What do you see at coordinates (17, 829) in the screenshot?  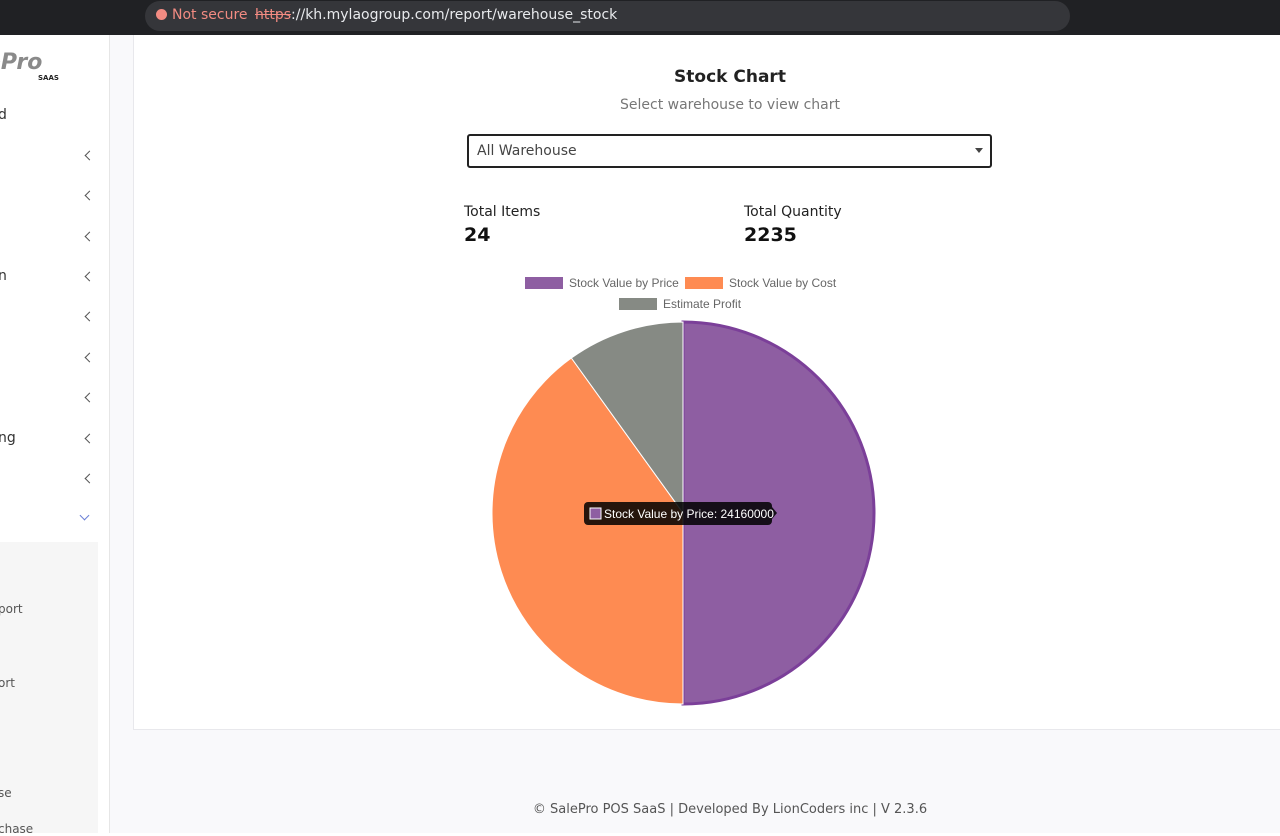 I see `submenu-item: chase` at bounding box center [17, 829].